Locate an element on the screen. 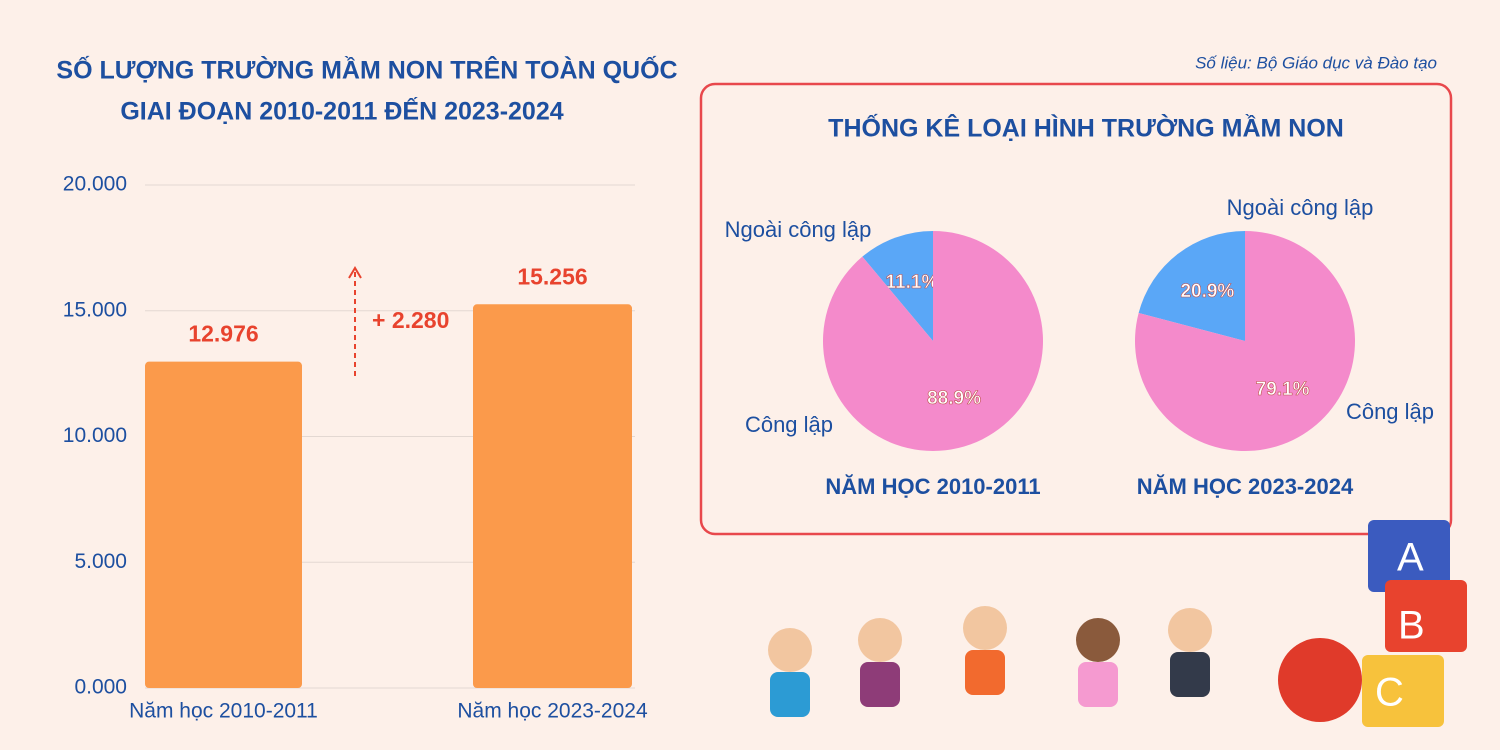  x-tick-label: Năm học 2023-2024 is located at coordinates (552, 711).